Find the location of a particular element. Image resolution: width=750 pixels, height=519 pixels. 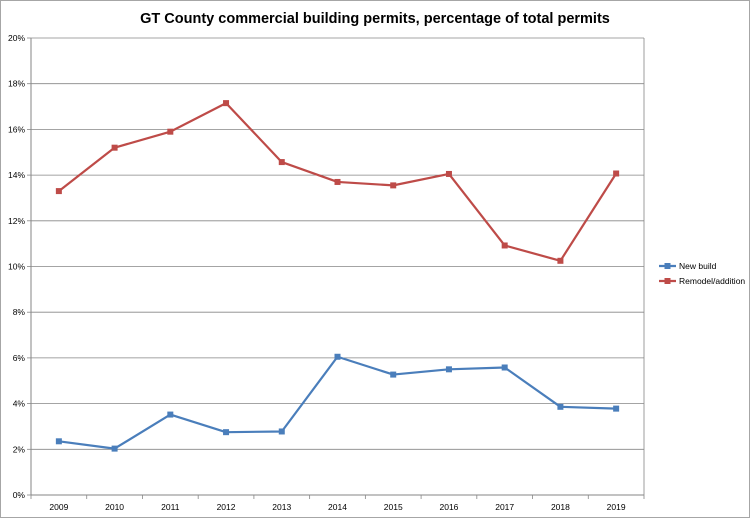

y-tick-label: 10% is located at coordinates (16, 267).